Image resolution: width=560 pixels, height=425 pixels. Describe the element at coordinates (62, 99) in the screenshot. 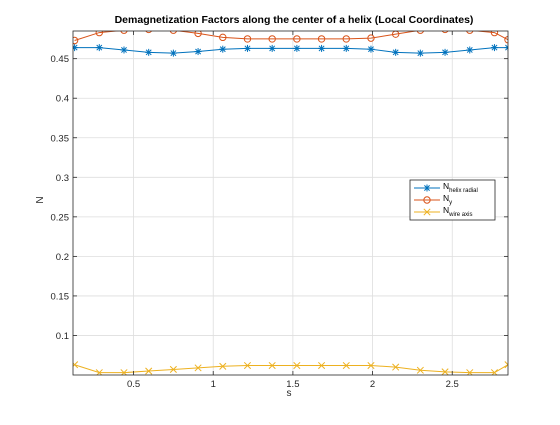

I see `y-tick-label: 0.4` at that location.